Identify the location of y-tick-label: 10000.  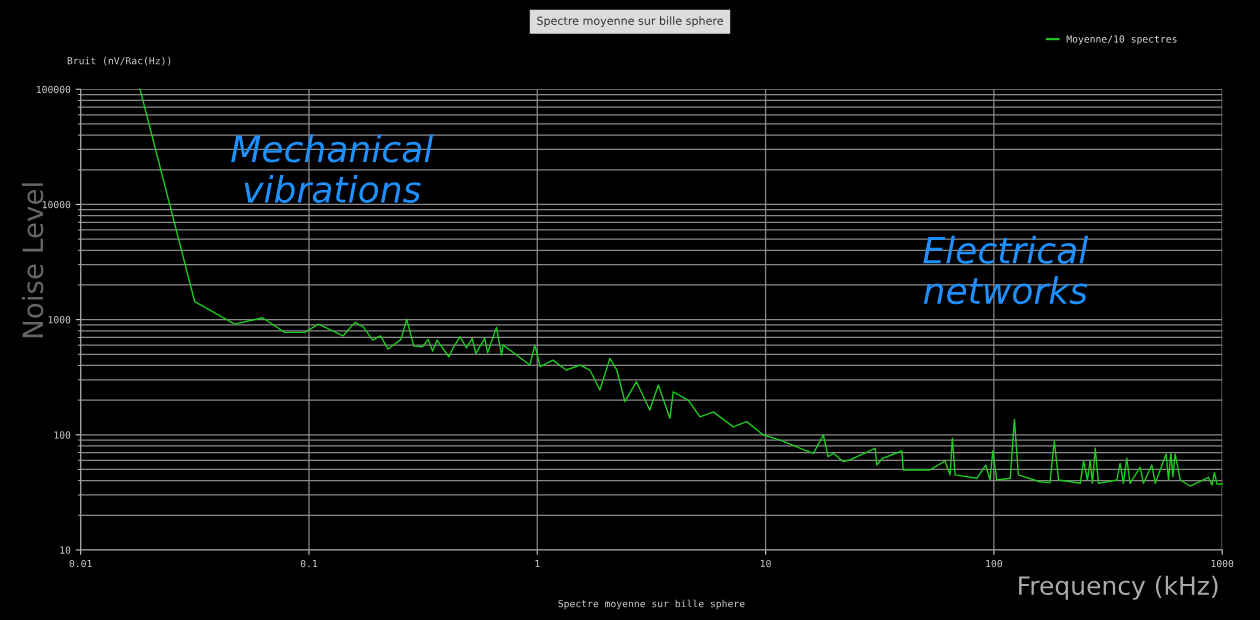
(56, 204).